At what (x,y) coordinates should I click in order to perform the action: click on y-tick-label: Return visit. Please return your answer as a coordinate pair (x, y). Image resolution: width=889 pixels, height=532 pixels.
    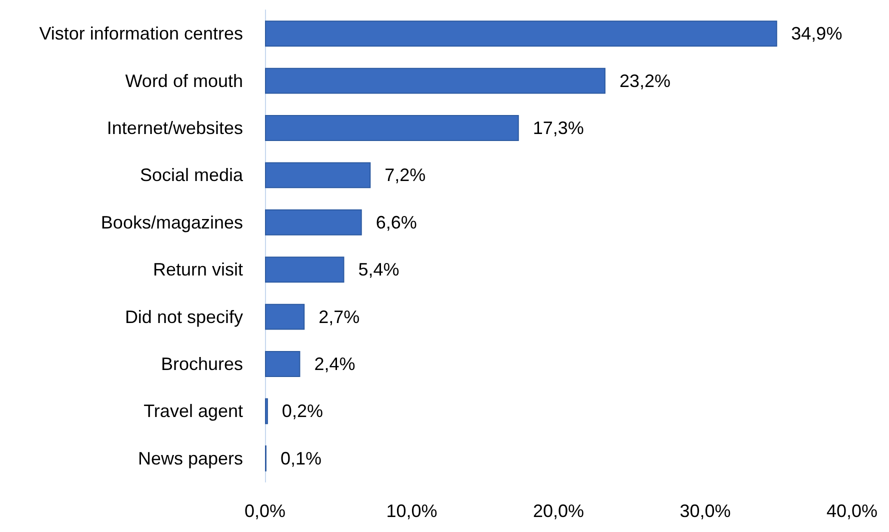
    Looking at the image, I should click on (197, 270).